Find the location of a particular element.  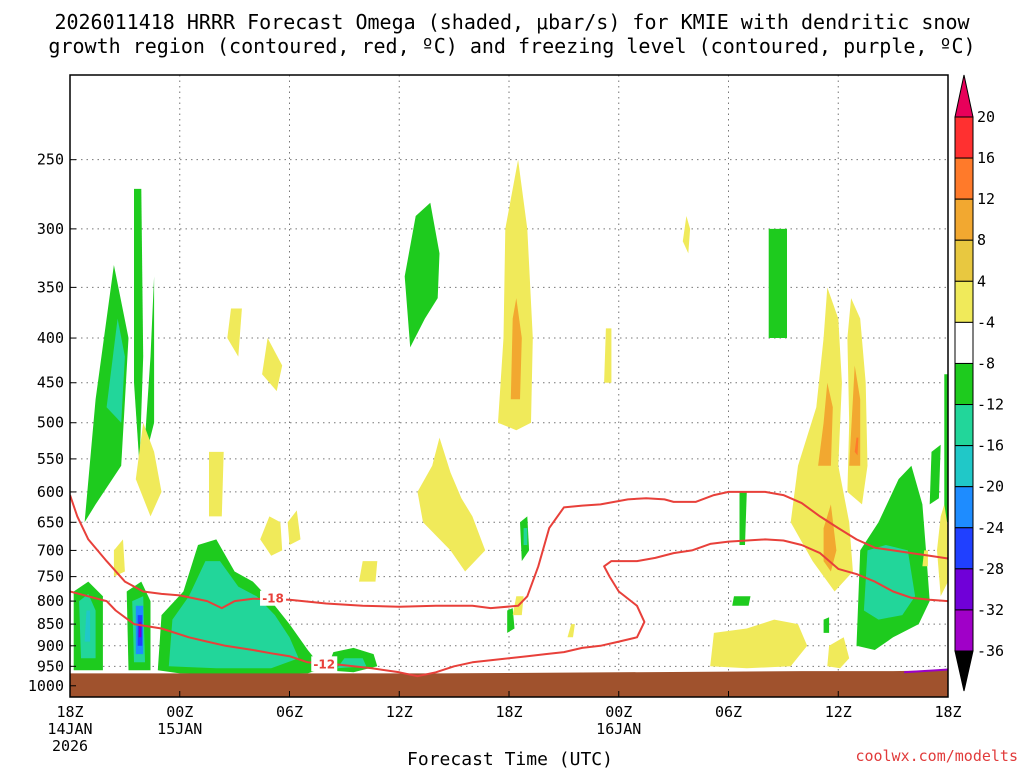

colorbar-label: 20 is located at coordinates (986, 117).